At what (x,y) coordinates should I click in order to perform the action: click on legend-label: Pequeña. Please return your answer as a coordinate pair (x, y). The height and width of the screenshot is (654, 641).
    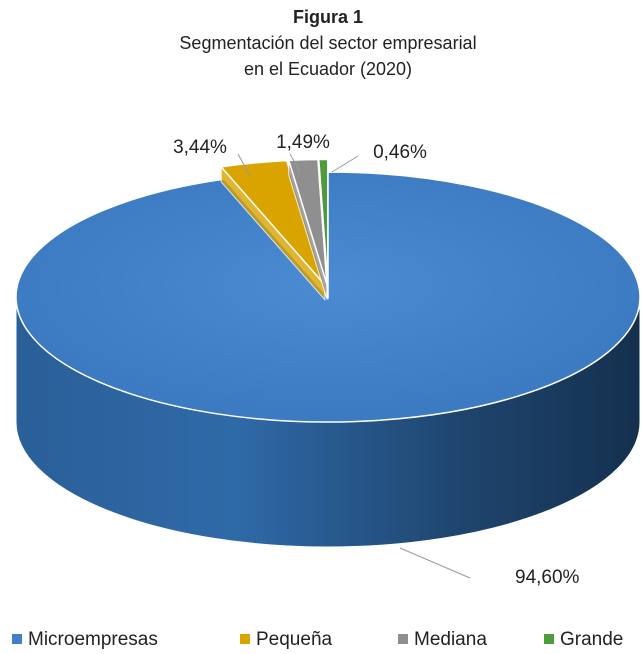
    Looking at the image, I should click on (294, 639).